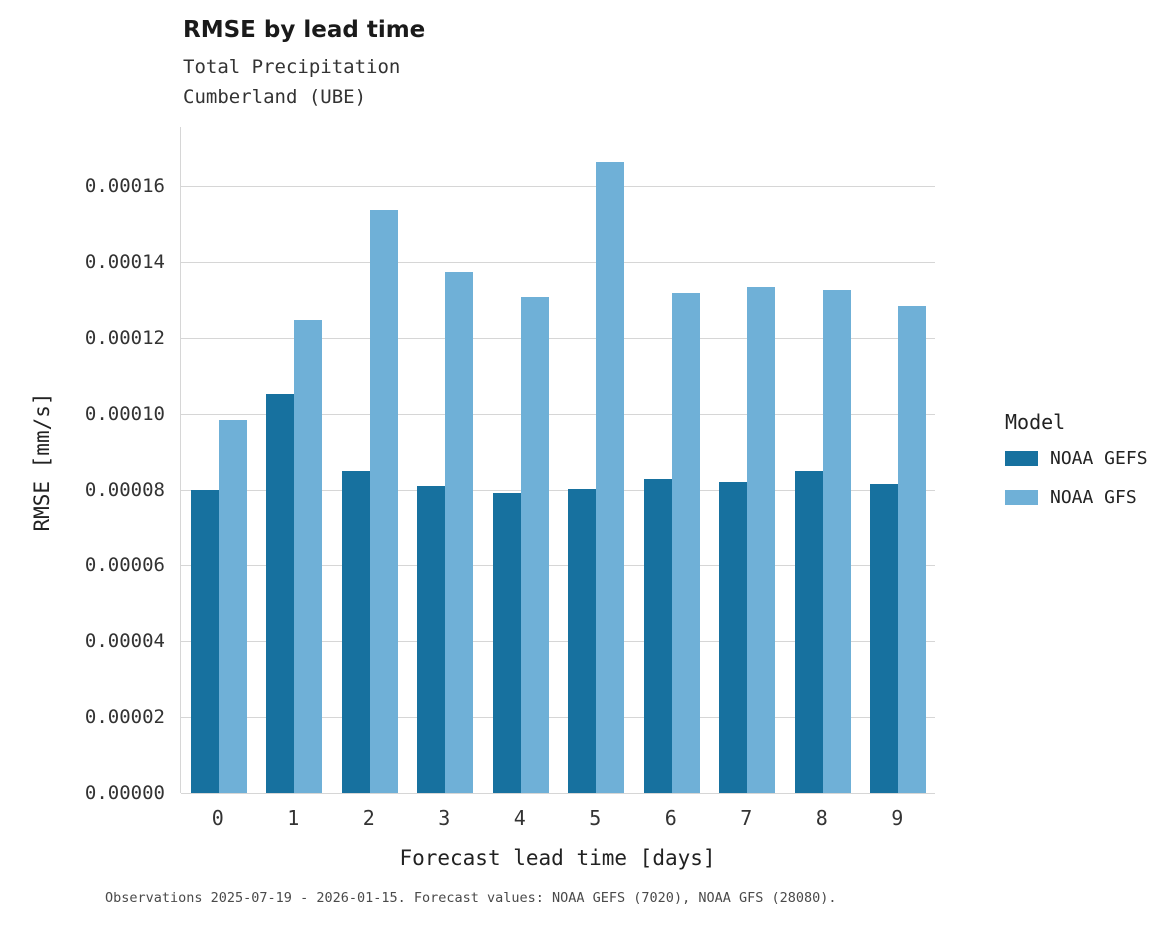  Describe the element at coordinates (557, 858) in the screenshot. I see `x-axis-label: Forecast lead time [days]` at that location.